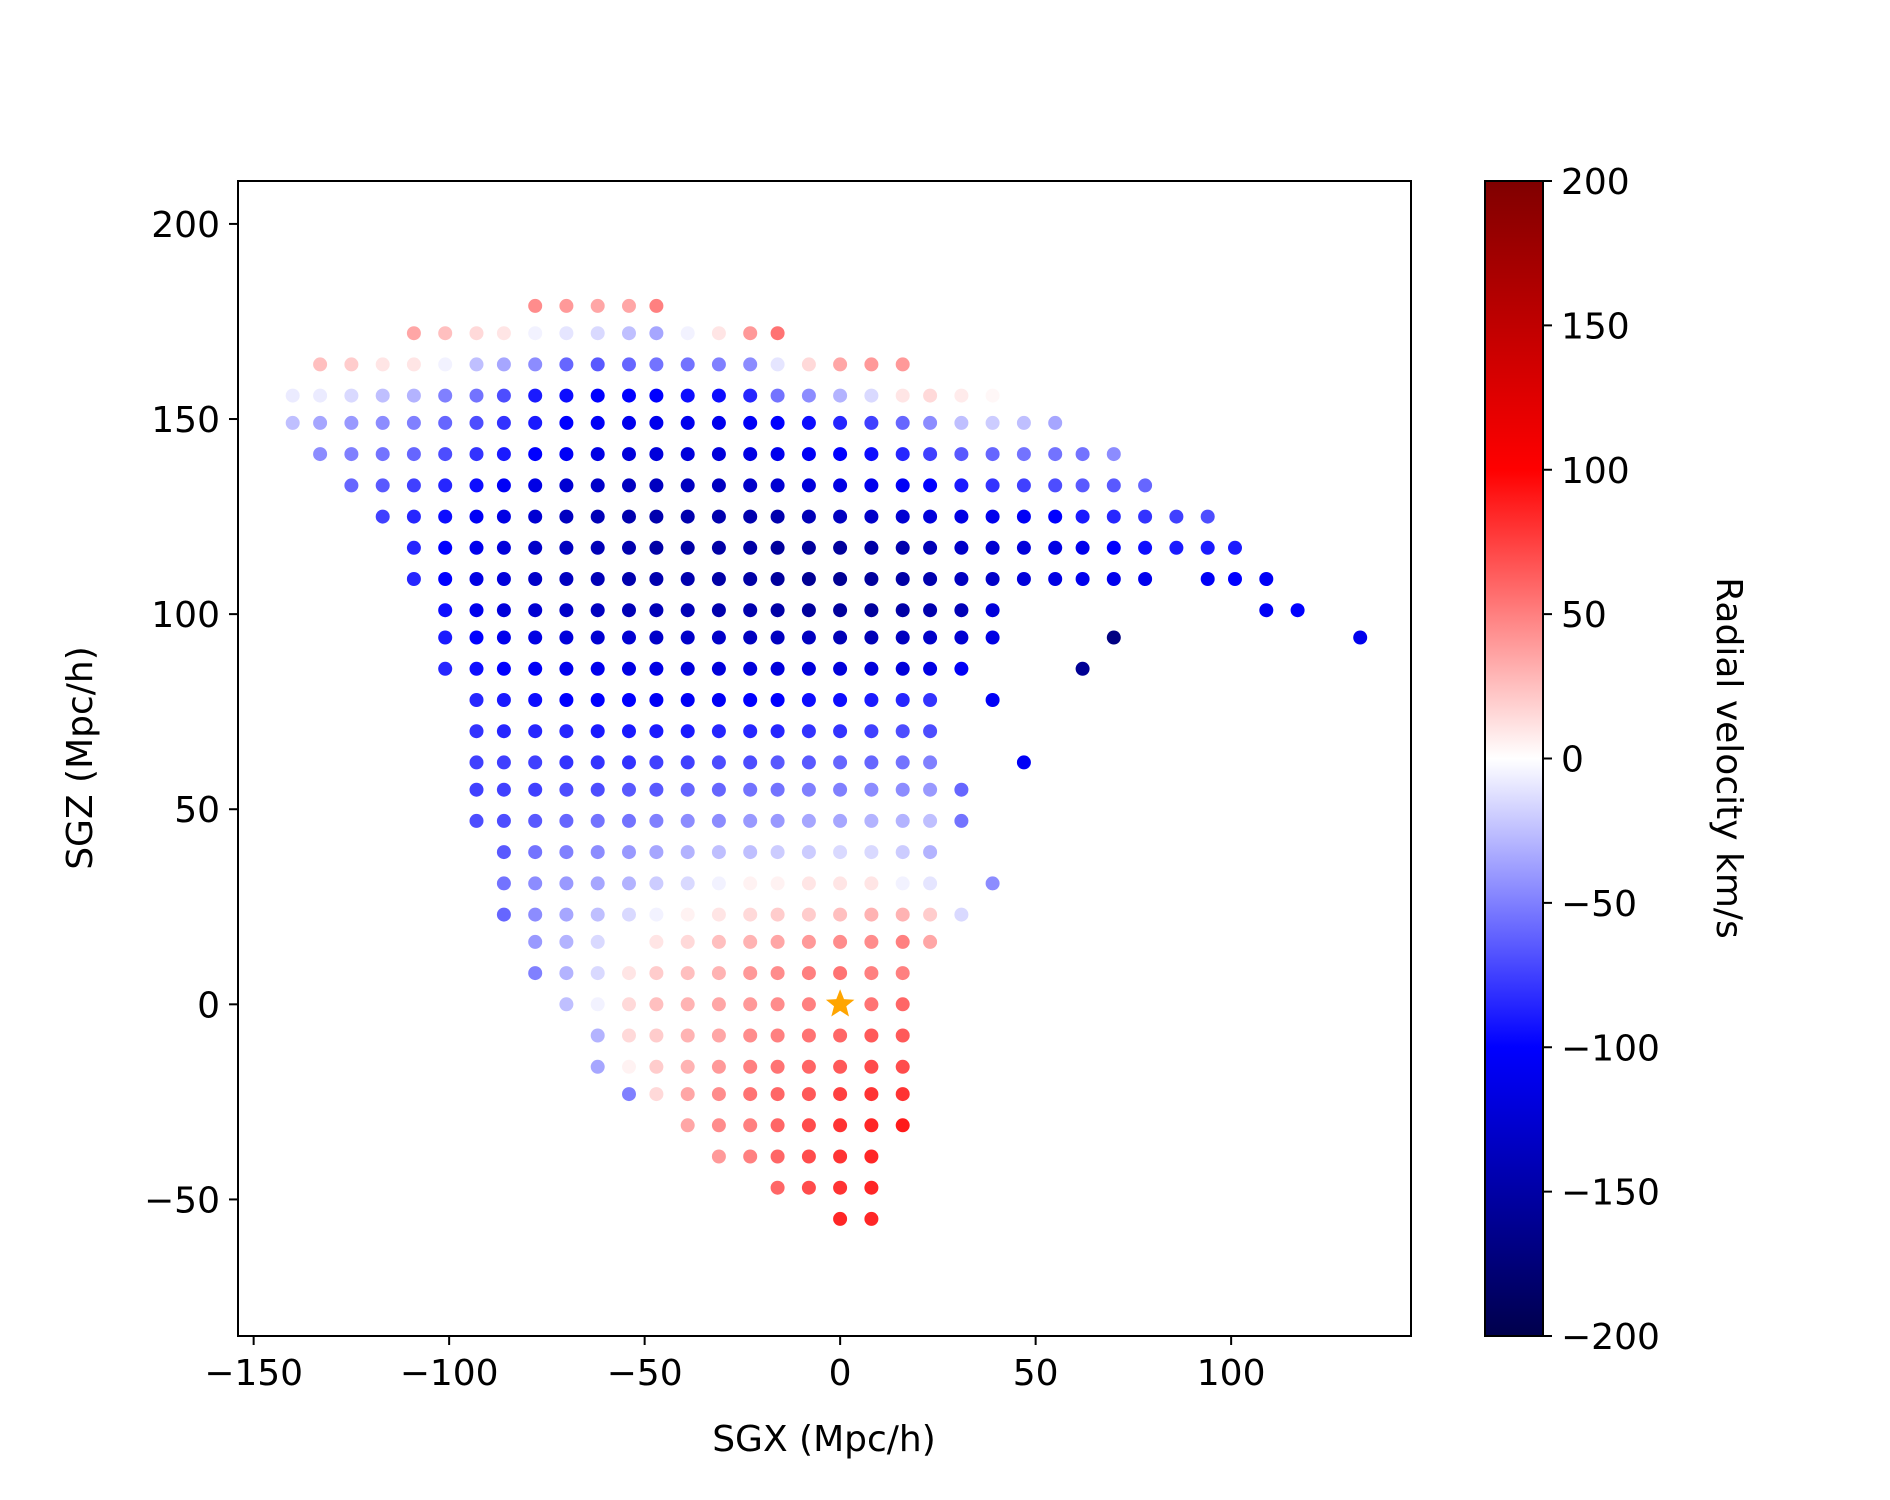 The height and width of the screenshot is (1500, 1890). What do you see at coordinates (208, 1005) in the screenshot?
I see `y-tick-label: 0` at bounding box center [208, 1005].